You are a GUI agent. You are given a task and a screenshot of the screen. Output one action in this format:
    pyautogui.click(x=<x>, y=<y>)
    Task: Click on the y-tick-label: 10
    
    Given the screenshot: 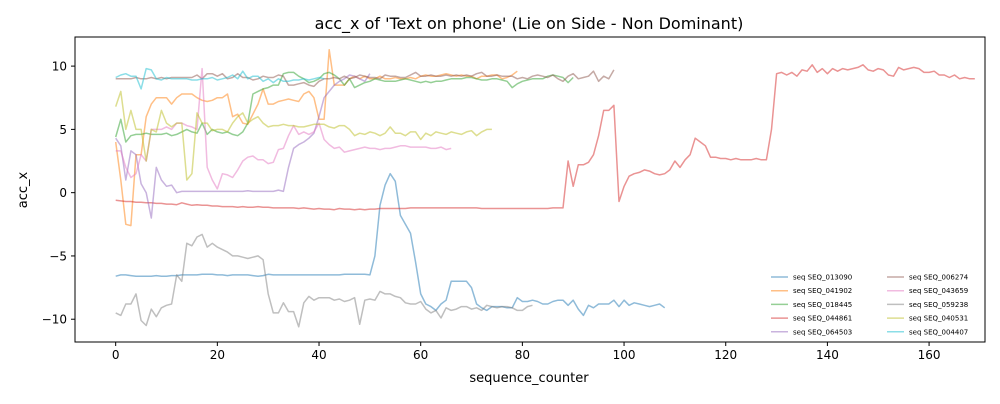 What is the action you would take?
    pyautogui.click(x=59, y=67)
    